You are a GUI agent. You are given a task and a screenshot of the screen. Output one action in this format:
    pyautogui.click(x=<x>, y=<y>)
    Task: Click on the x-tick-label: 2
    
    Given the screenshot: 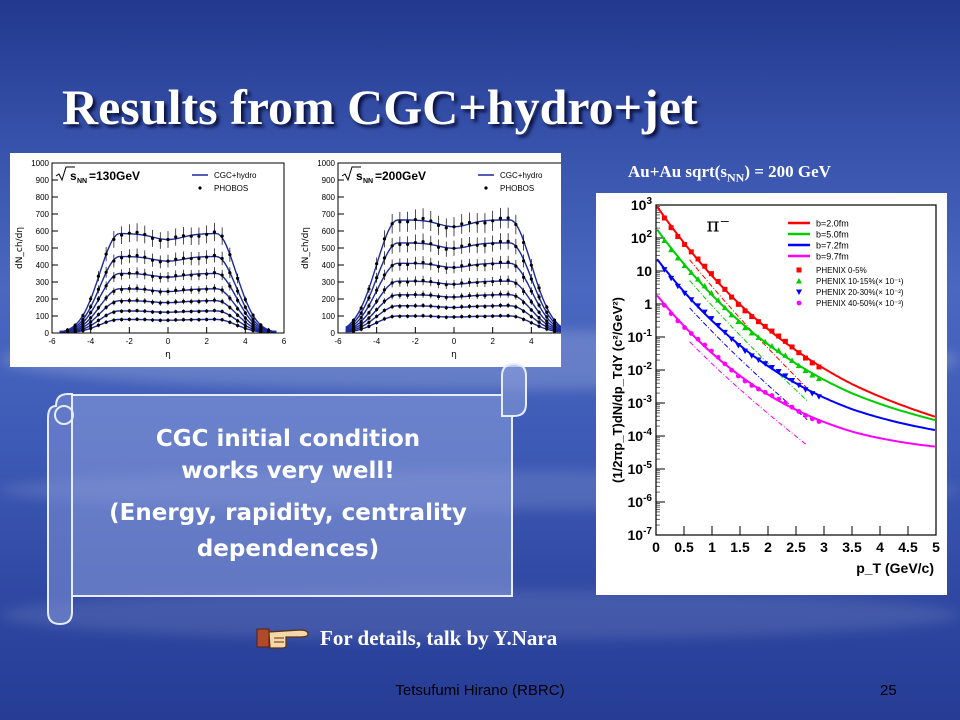 What is the action you would take?
    pyautogui.click(x=206, y=341)
    